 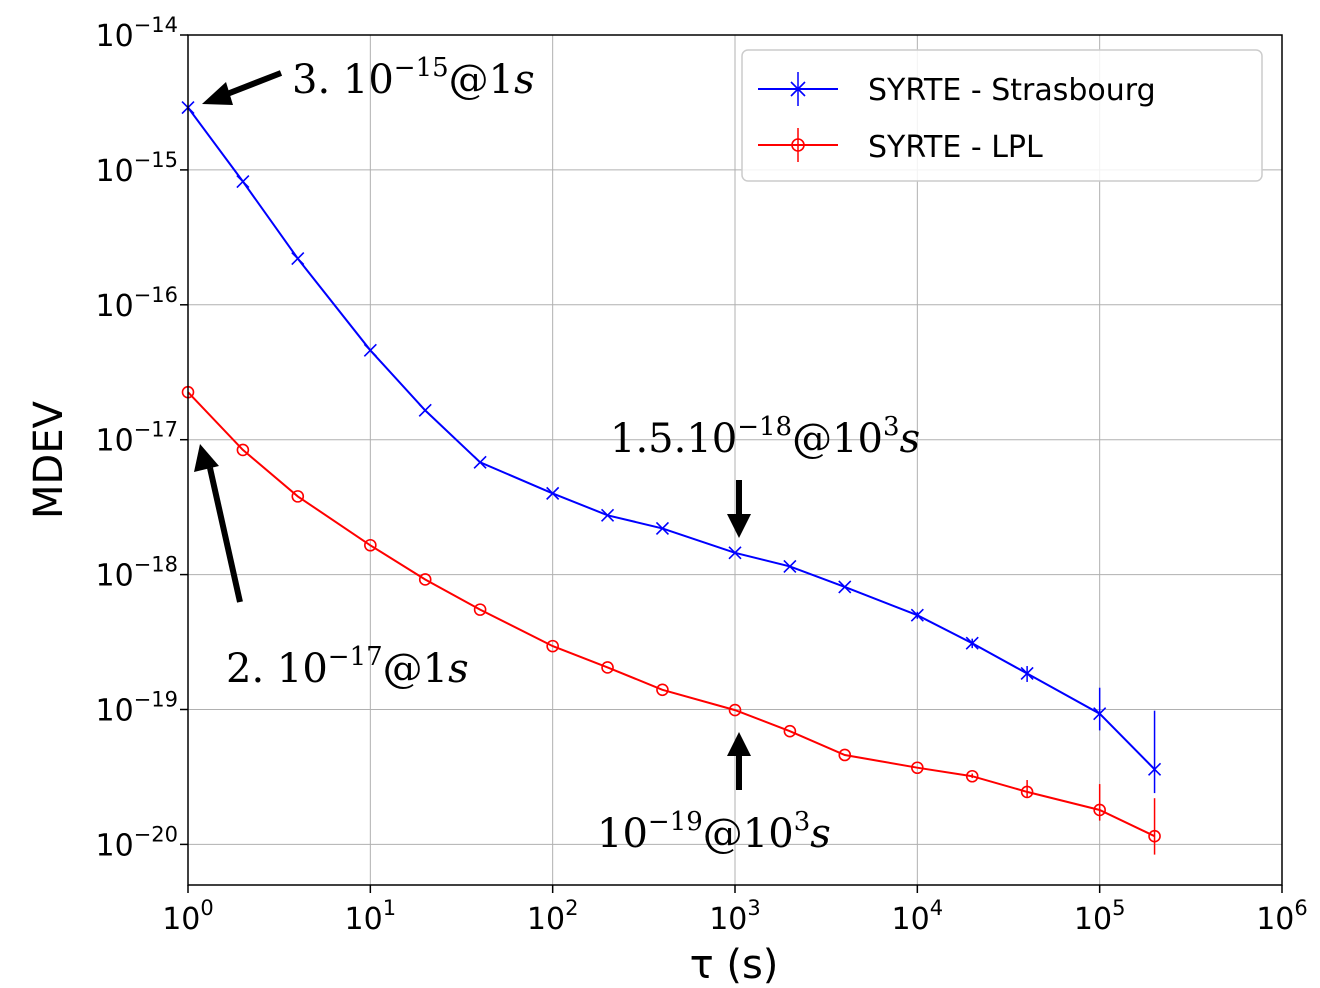 What do you see at coordinates (739, 744) in the screenshot?
I see `arrowhead-lpl-1000s` at bounding box center [739, 744].